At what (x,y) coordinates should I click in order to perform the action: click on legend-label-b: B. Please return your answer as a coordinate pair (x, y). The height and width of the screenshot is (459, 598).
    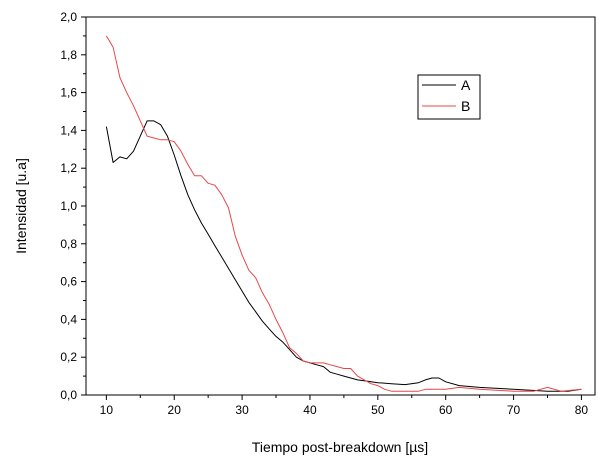
    Looking at the image, I should click on (465, 106).